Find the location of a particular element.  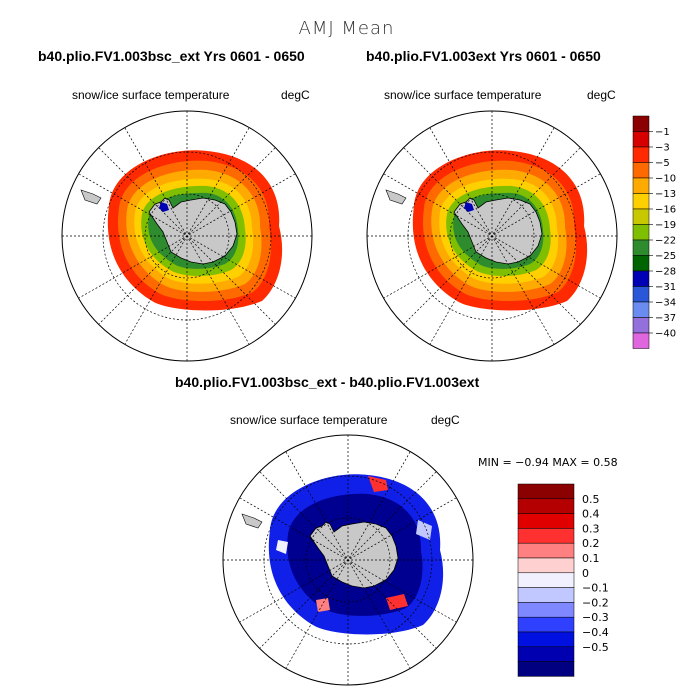

colorbar-label: −34 is located at coordinates (665, 303).